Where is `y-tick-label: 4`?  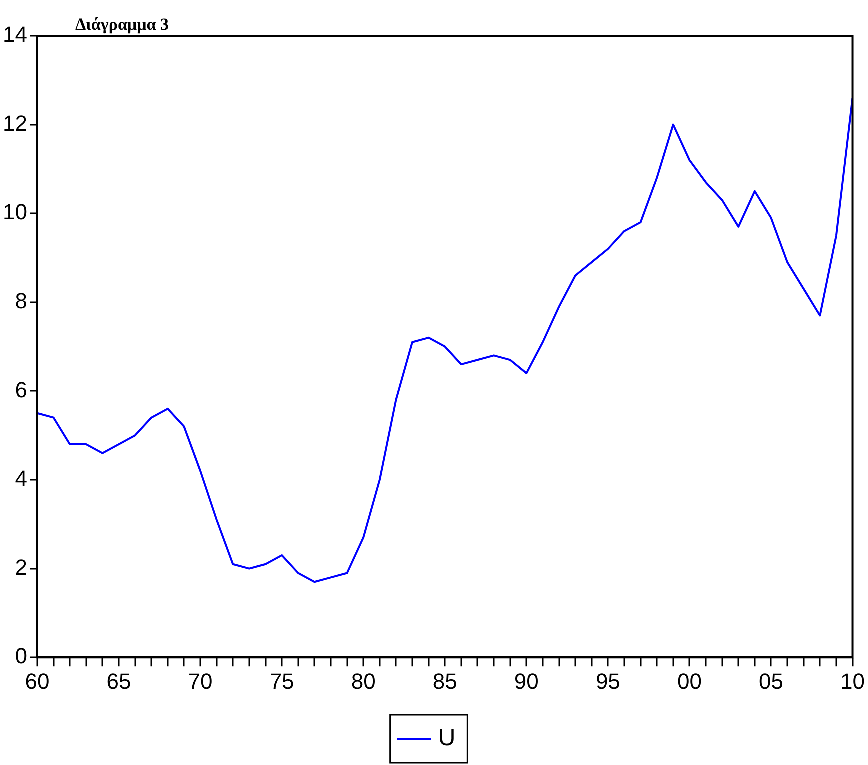
y-tick-label: 4 is located at coordinates (21, 479).